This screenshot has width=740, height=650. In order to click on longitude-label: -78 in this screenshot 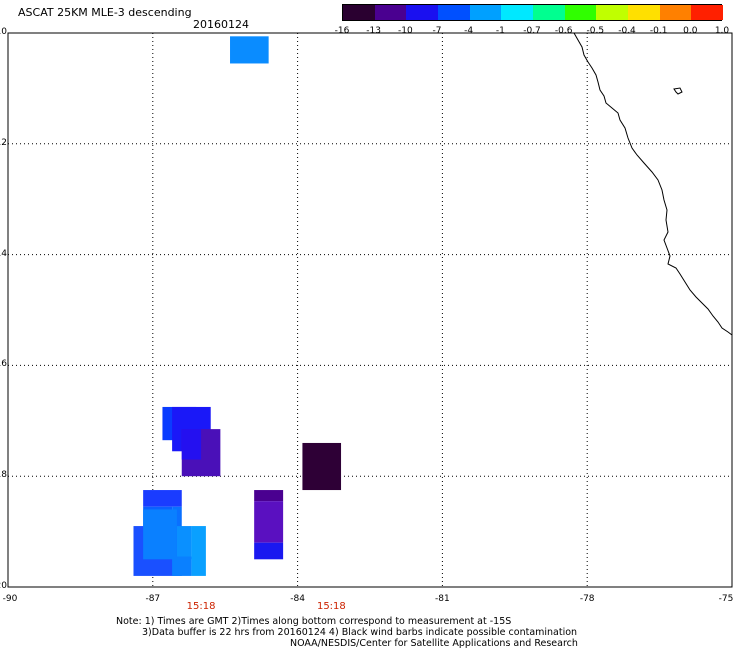, I will do `click(587, 599)`.